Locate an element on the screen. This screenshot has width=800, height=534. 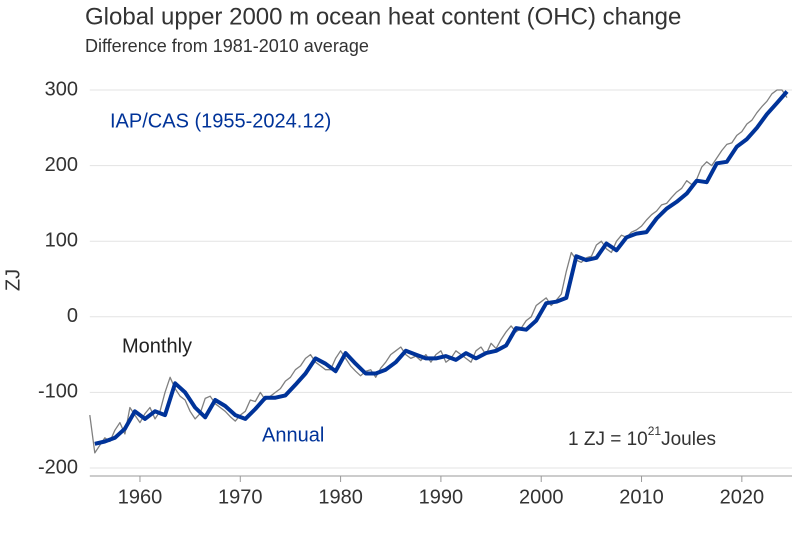
y-tick-label: 0 is located at coordinates (72, 316).